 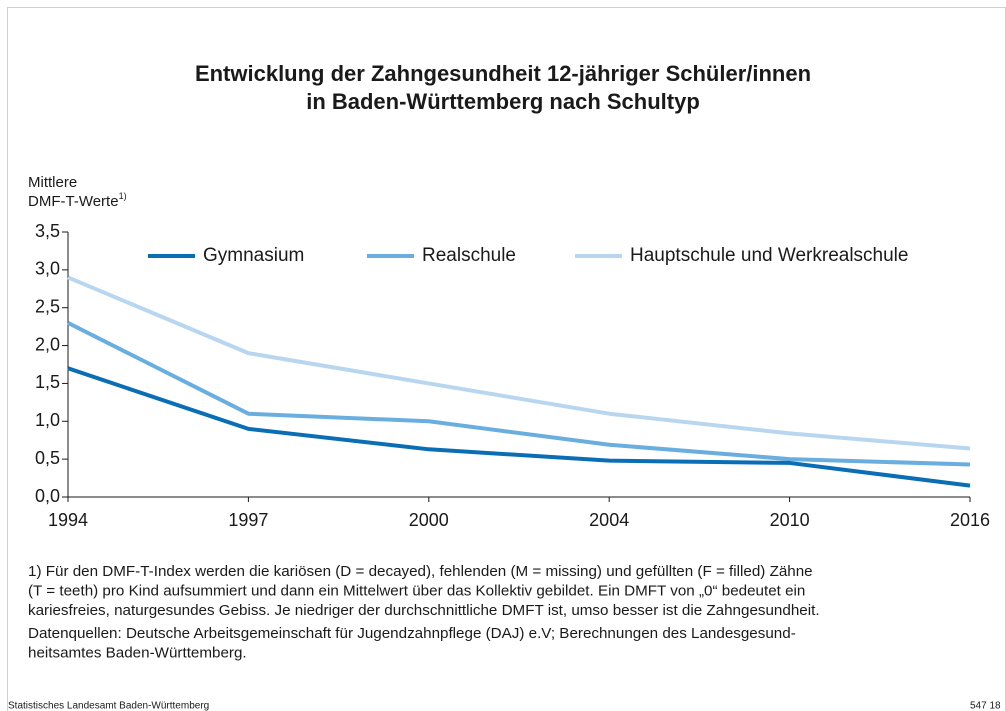 I want to click on chart-title: in Baden-Württemberg nach Schultyp, so click(x=503, y=101).